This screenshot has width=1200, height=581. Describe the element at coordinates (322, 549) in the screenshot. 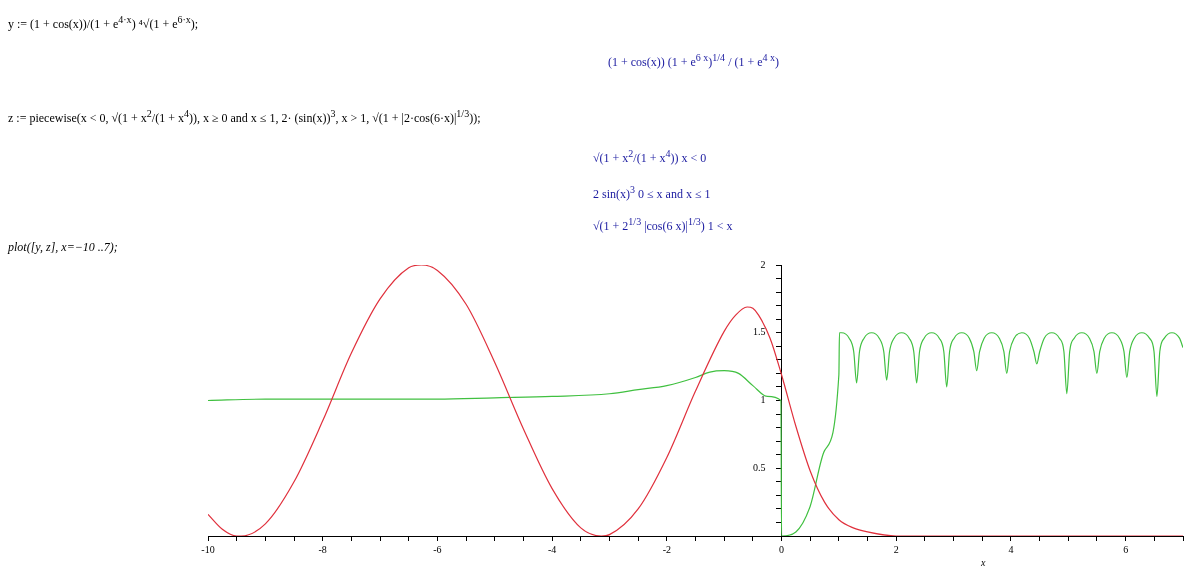

I see `x-tick-label: -8` at that location.